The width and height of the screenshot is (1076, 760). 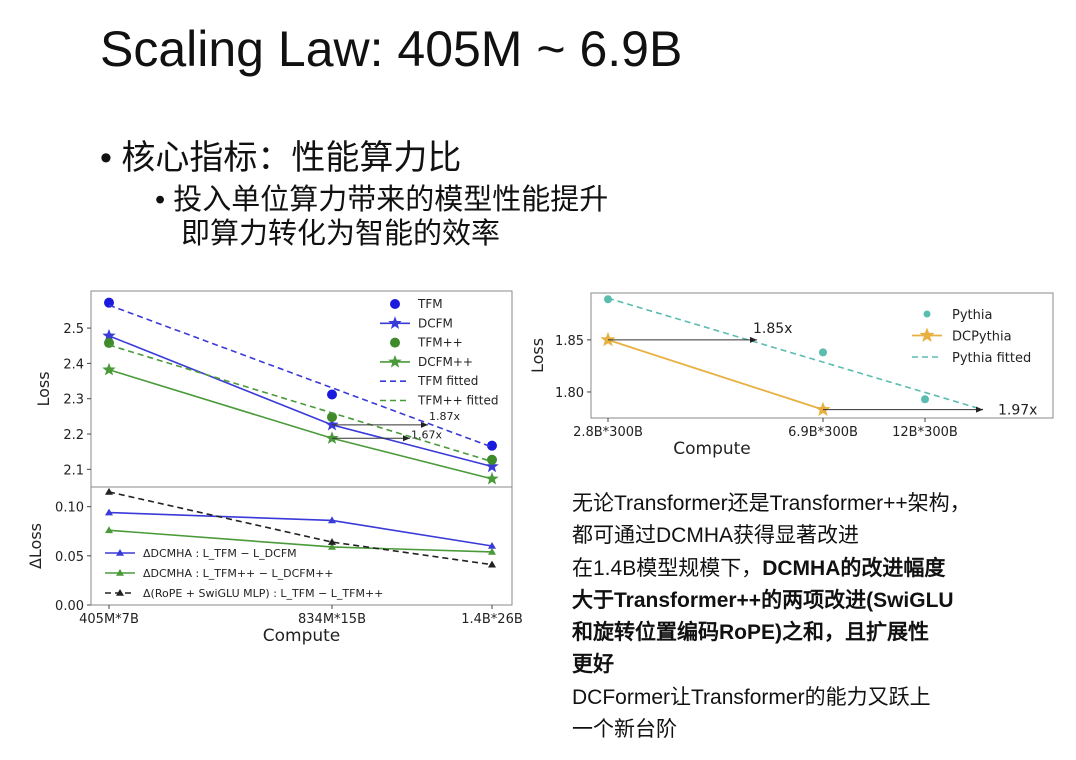 What do you see at coordinates (281, 158) in the screenshot?
I see `bullet-main: • 核心指标：性能算力比` at bounding box center [281, 158].